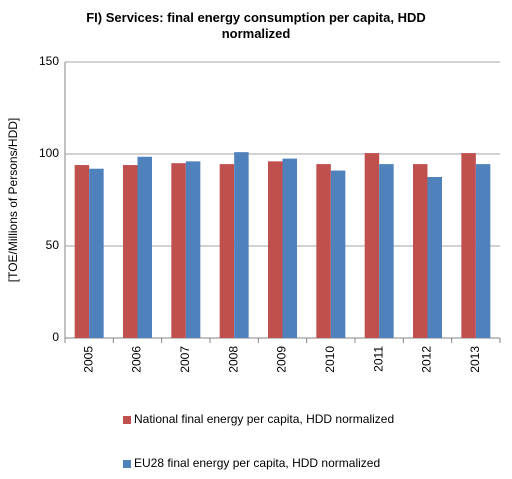 The height and width of the screenshot is (479, 512). I want to click on x-tick-label: 2007, so click(185, 359).